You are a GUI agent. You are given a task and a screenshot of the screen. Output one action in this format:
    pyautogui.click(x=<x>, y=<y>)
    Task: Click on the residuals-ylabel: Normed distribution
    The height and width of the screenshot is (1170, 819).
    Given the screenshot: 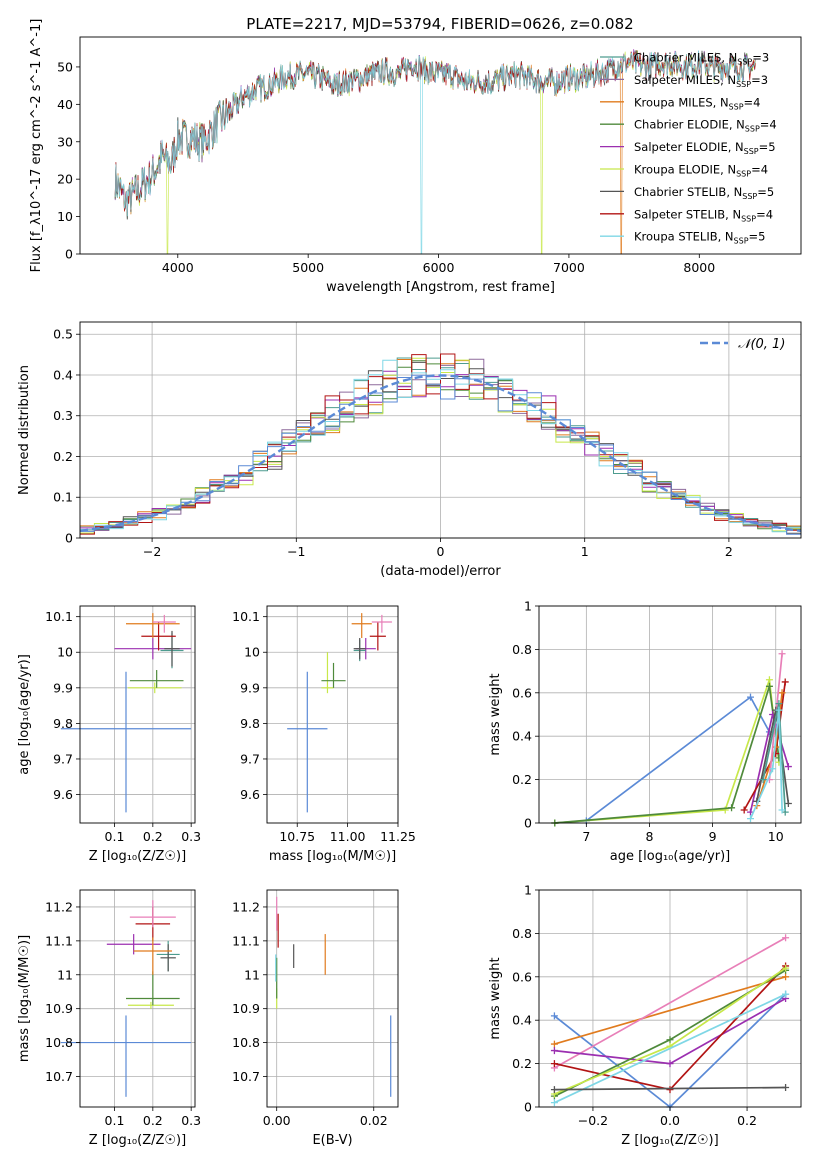 What is the action you would take?
    pyautogui.click(x=24, y=430)
    